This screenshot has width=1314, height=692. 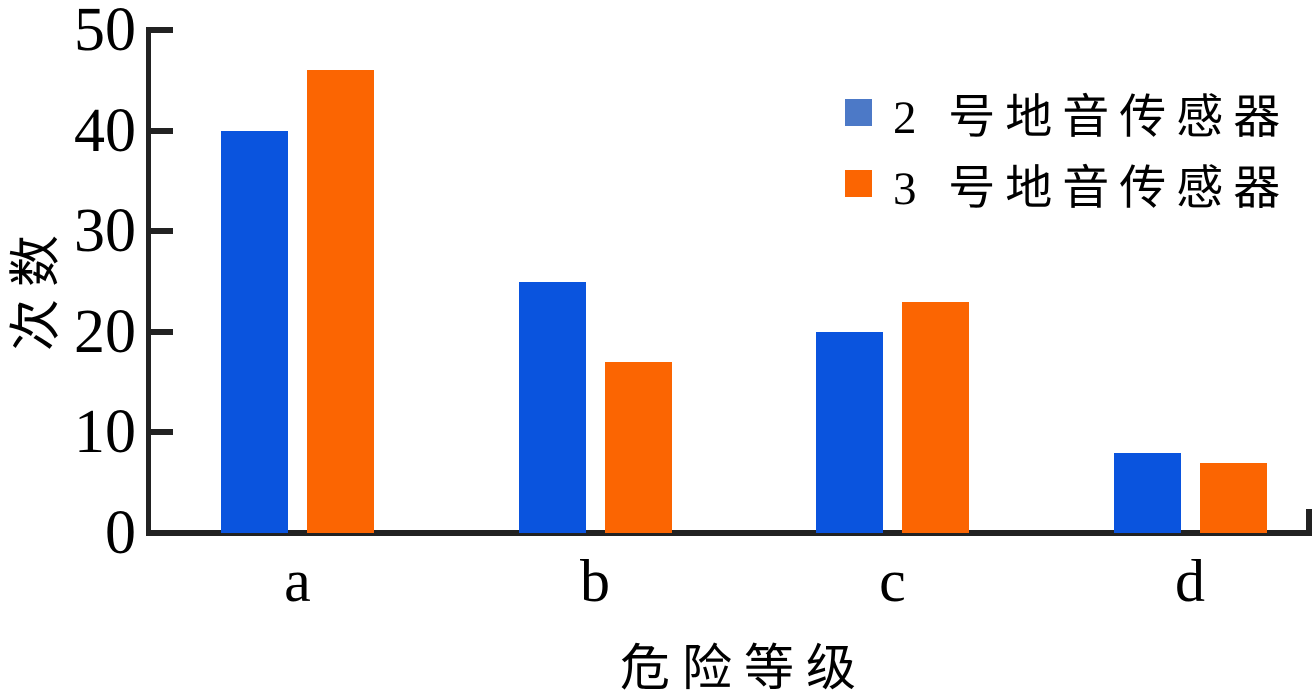 What do you see at coordinates (1147, 492) in the screenshot?
I see `bar-series1-d` at bounding box center [1147, 492].